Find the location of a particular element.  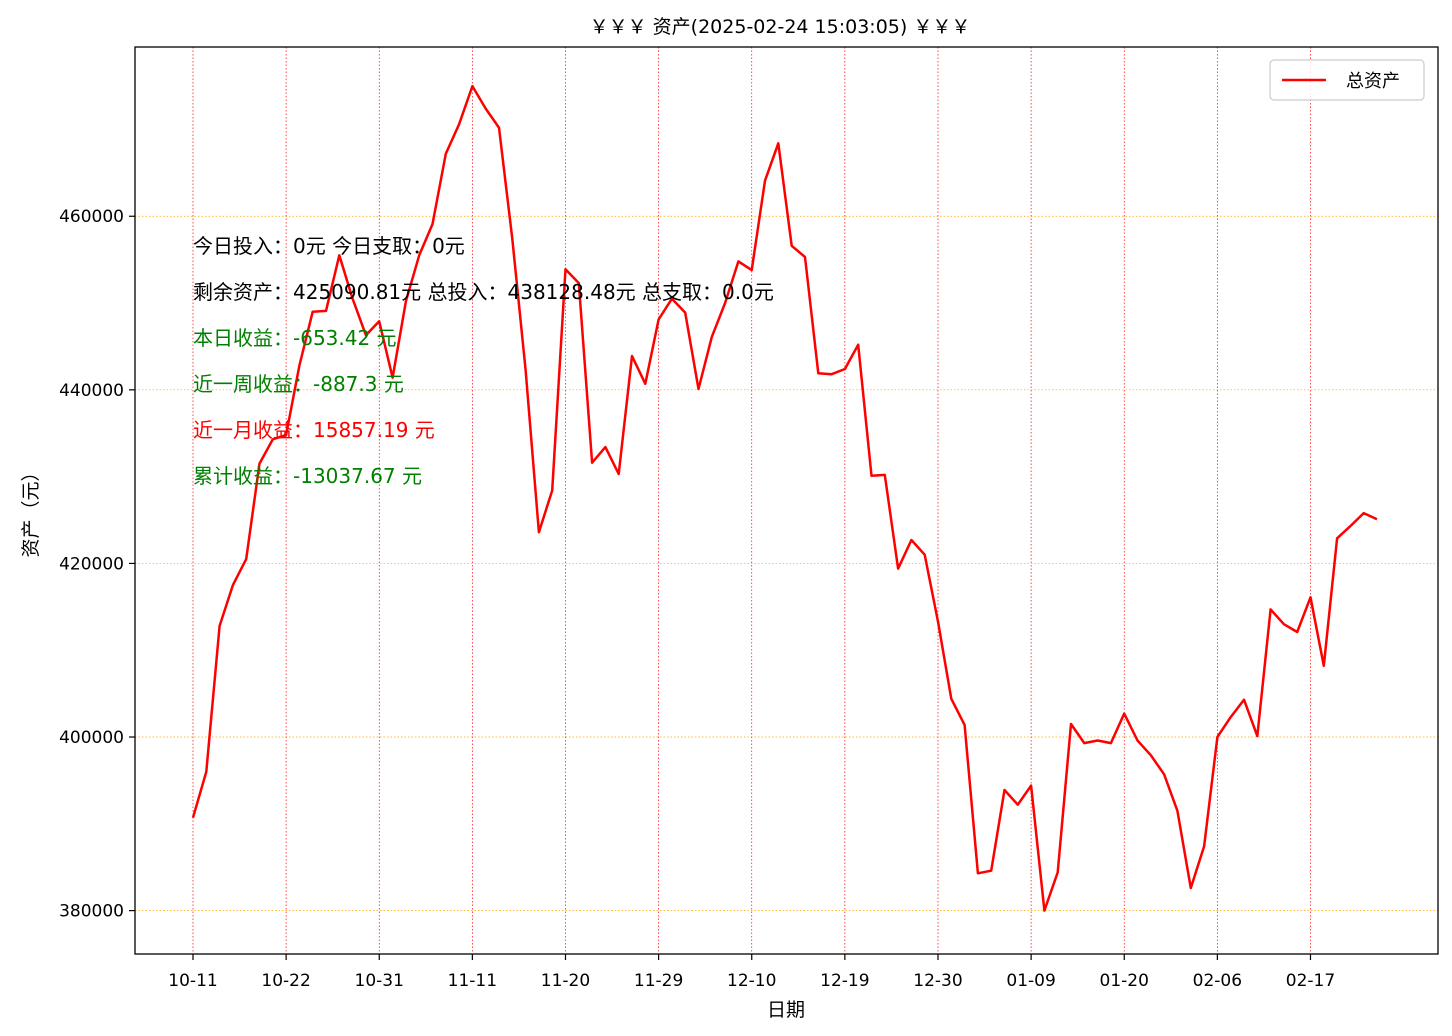

y-tick-label: 460000 is located at coordinates (91, 217).